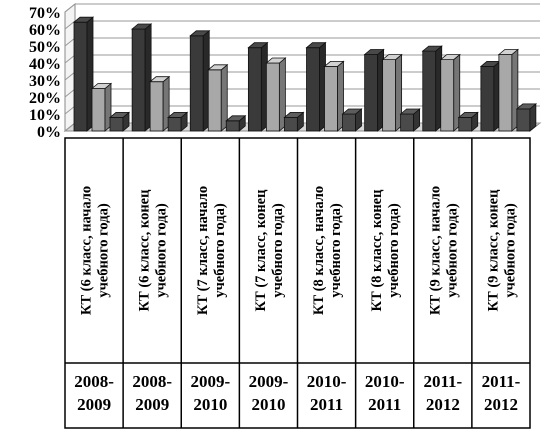 Image resolution: width=542 pixels, height=430 pixels. What do you see at coordinates (326, 404) in the screenshot?
I see `year-label: 2011` at bounding box center [326, 404].